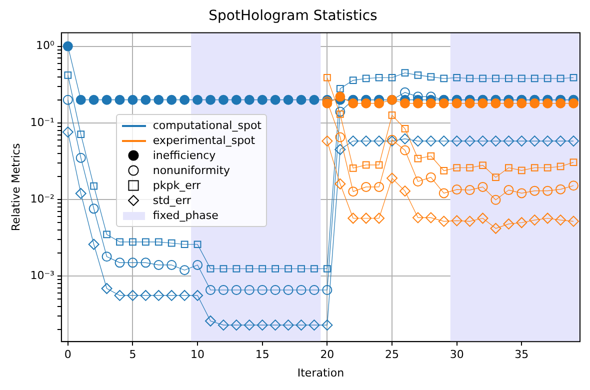 This screenshot has width=590, height=390. Describe the element at coordinates (42, 122) in the screenshot. I see `y-tick-label: 10⁻¹` at that location.